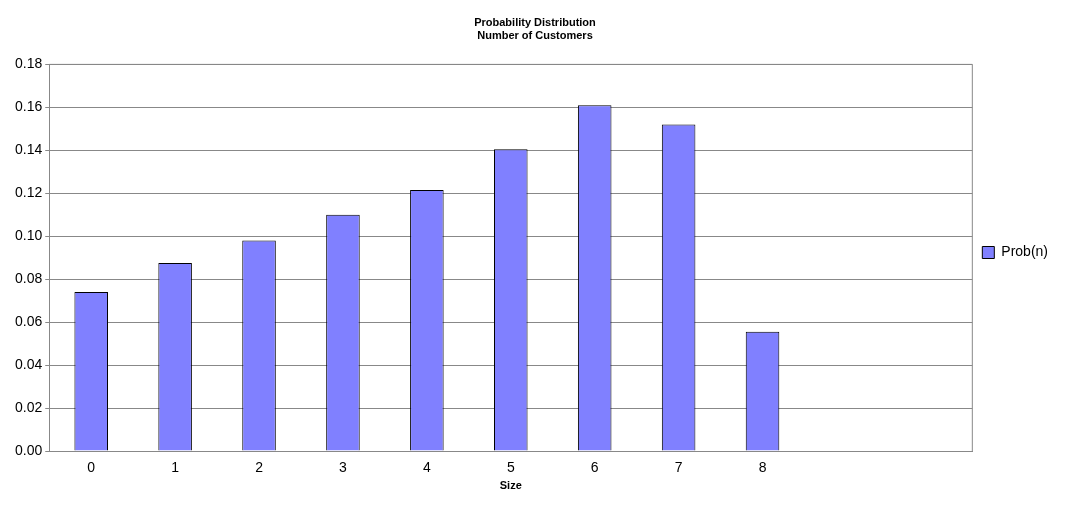  What do you see at coordinates (426, 467) in the screenshot?
I see `x-tick-label: 4` at bounding box center [426, 467].